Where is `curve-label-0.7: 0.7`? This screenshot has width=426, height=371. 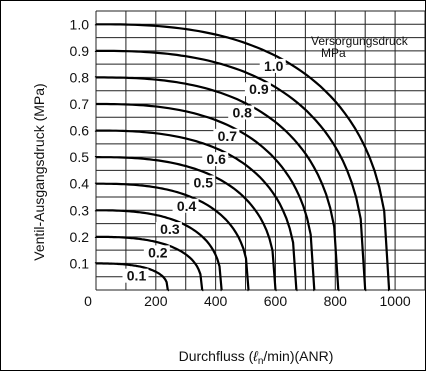
curve-label-0.7: 0.7 is located at coordinates (228, 136).